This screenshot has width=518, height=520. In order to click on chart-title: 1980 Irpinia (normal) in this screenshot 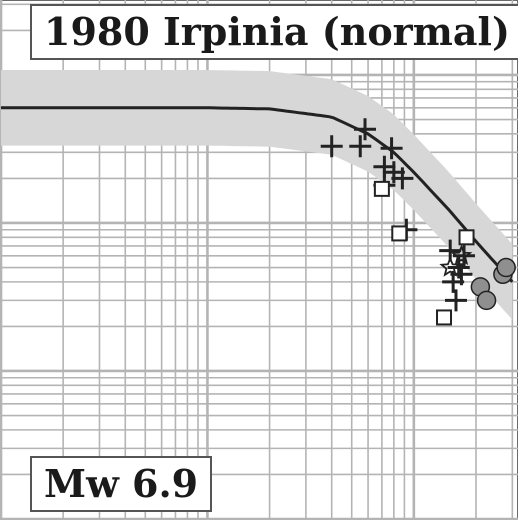, I will do `click(274, 32)`.